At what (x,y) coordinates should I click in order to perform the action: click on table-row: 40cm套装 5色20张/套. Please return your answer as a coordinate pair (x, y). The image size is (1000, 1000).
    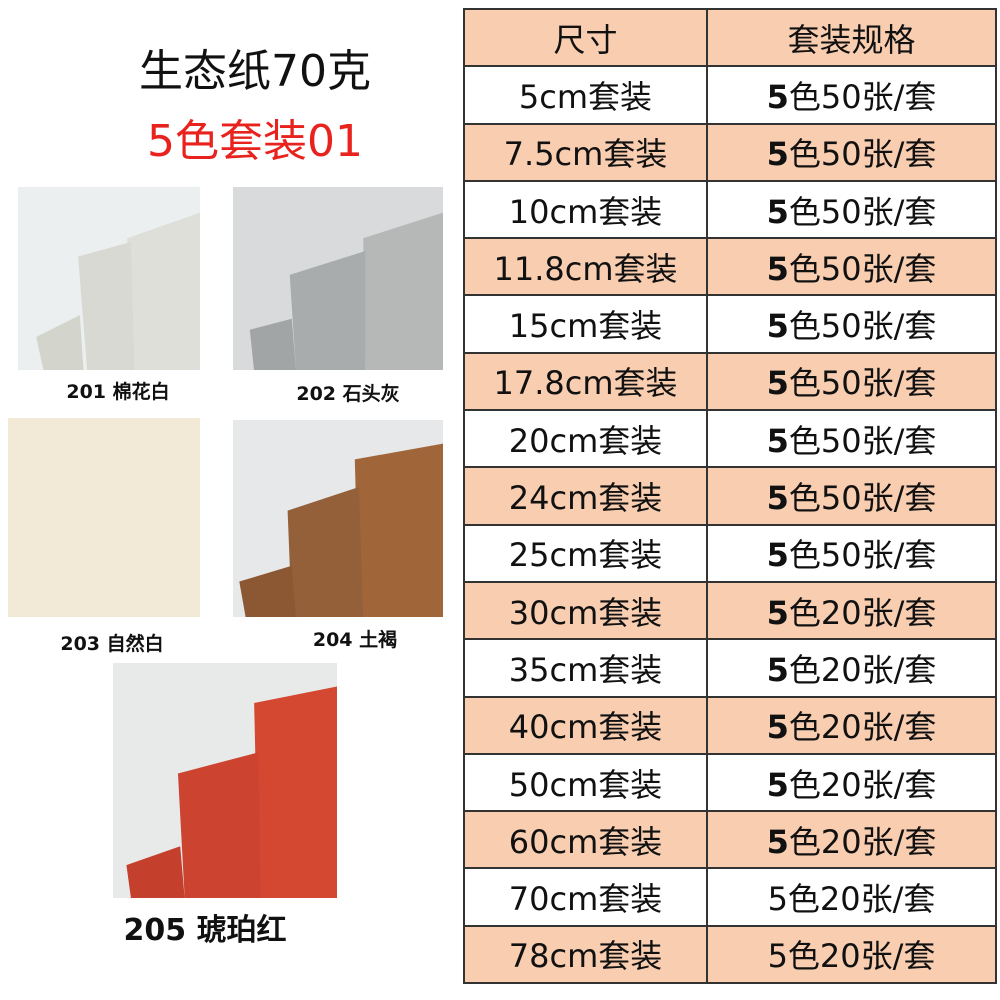
    Looking at the image, I should click on (730, 725).